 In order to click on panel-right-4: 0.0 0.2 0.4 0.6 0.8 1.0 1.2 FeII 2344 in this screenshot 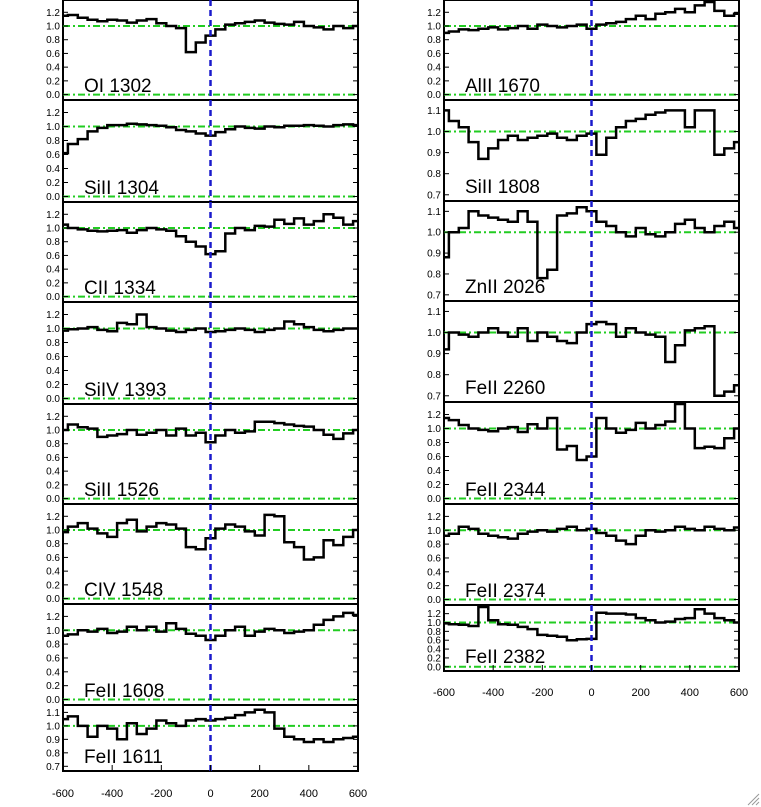, I will do `click(583, 453)`.